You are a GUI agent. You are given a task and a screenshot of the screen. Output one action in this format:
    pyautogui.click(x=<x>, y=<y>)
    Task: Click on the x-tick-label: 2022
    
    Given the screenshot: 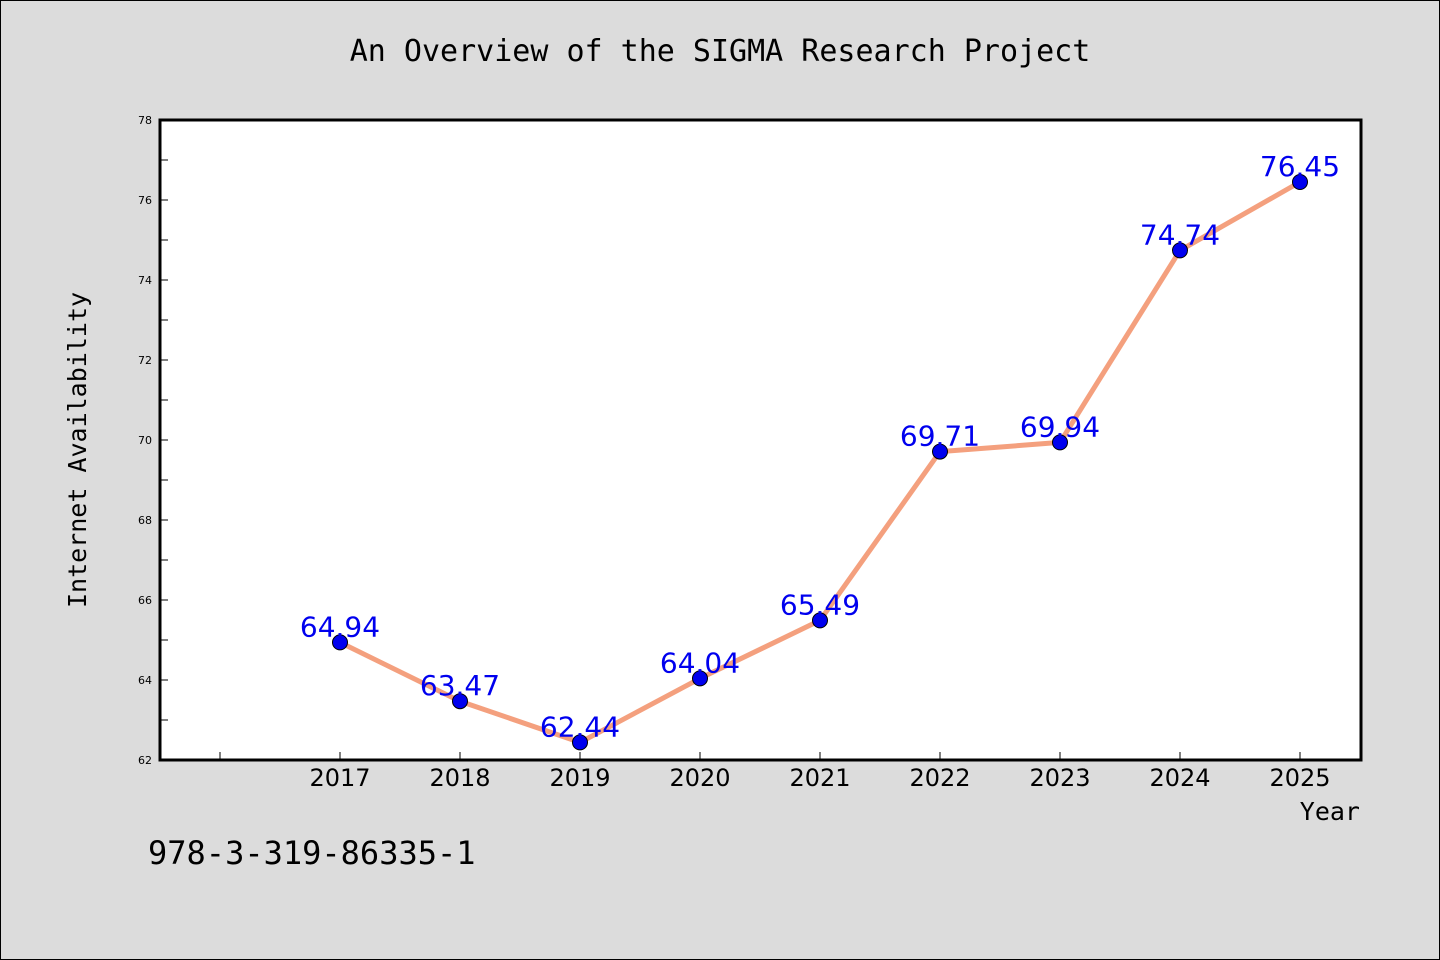 What is the action you would take?
    pyautogui.click(x=939, y=778)
    